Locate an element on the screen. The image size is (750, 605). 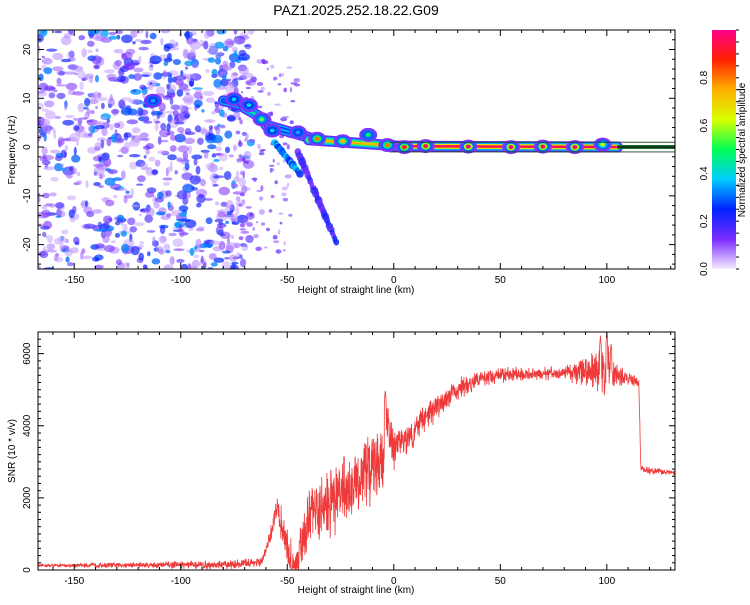
colorbar-tick-label: 0.0 is located at coordinates (704, 269).